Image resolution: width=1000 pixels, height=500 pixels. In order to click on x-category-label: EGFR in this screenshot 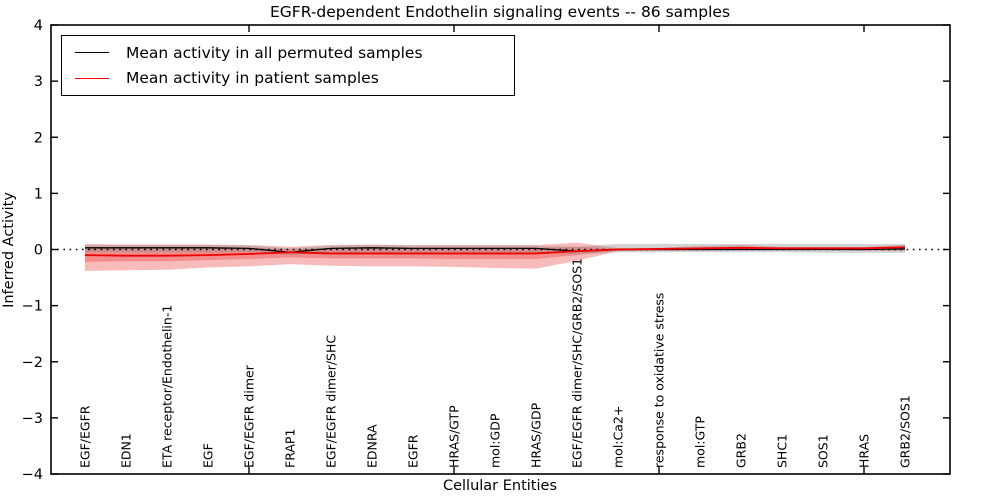, I will do `click(413, 451)`.